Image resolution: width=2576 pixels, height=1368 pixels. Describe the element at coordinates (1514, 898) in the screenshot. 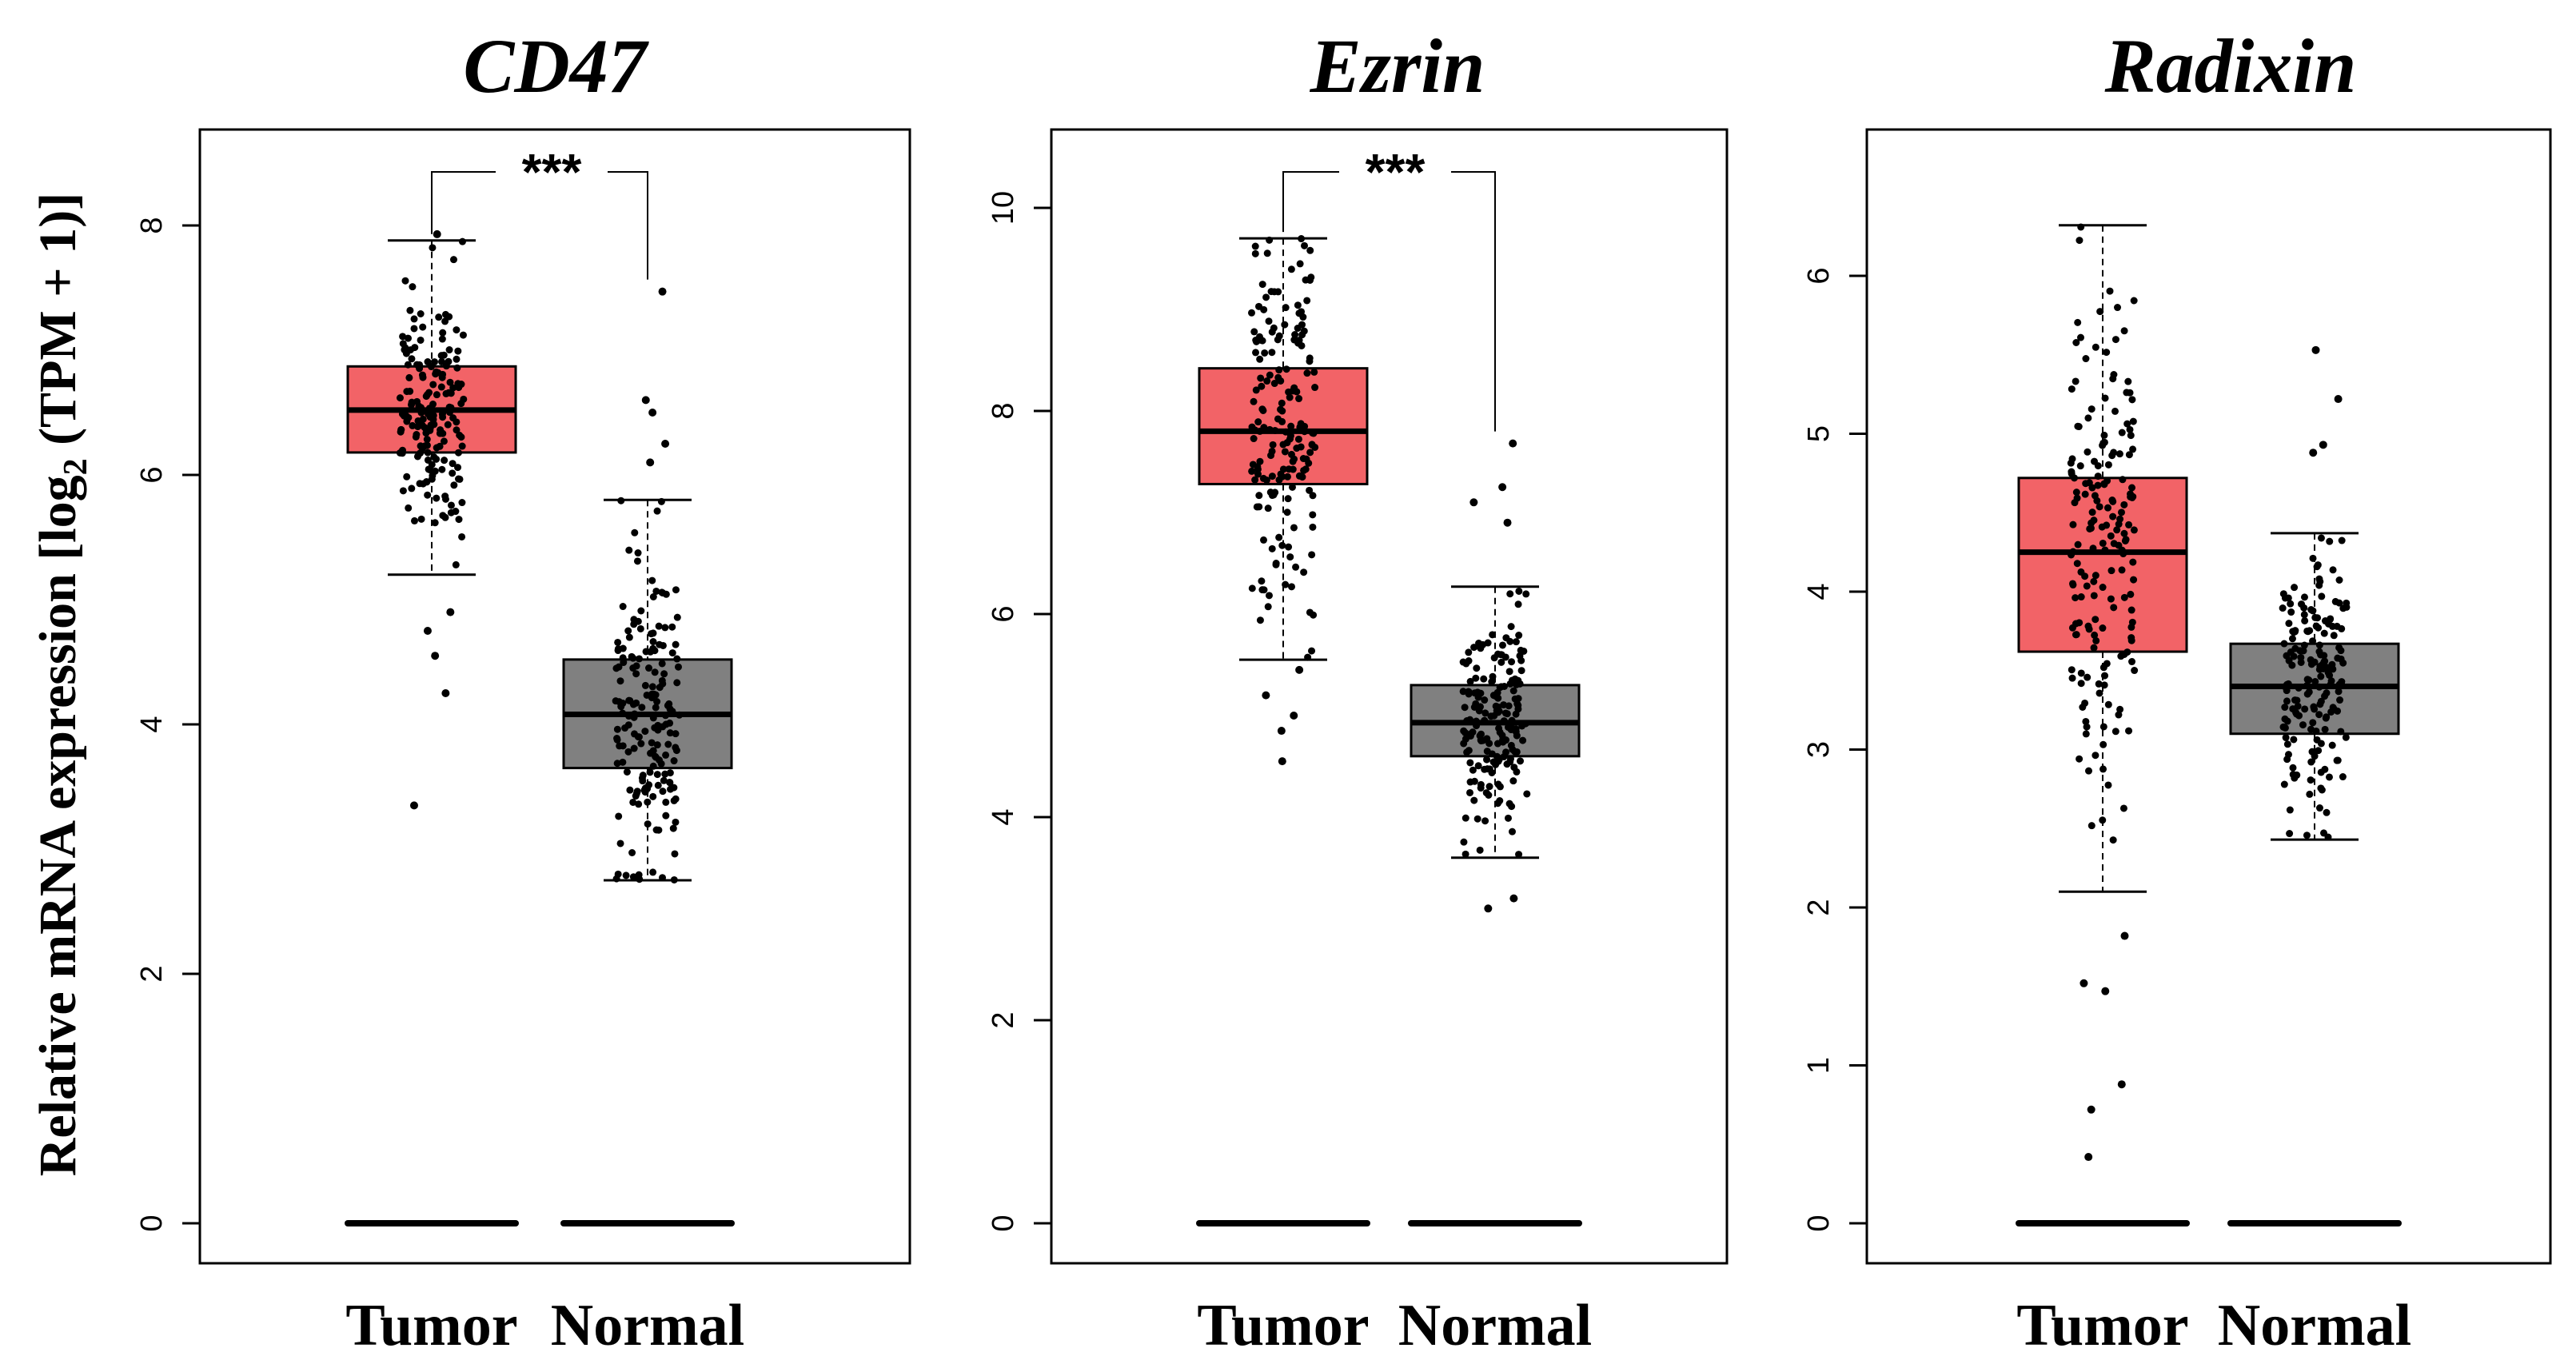

I see `outlier-point` at that location.